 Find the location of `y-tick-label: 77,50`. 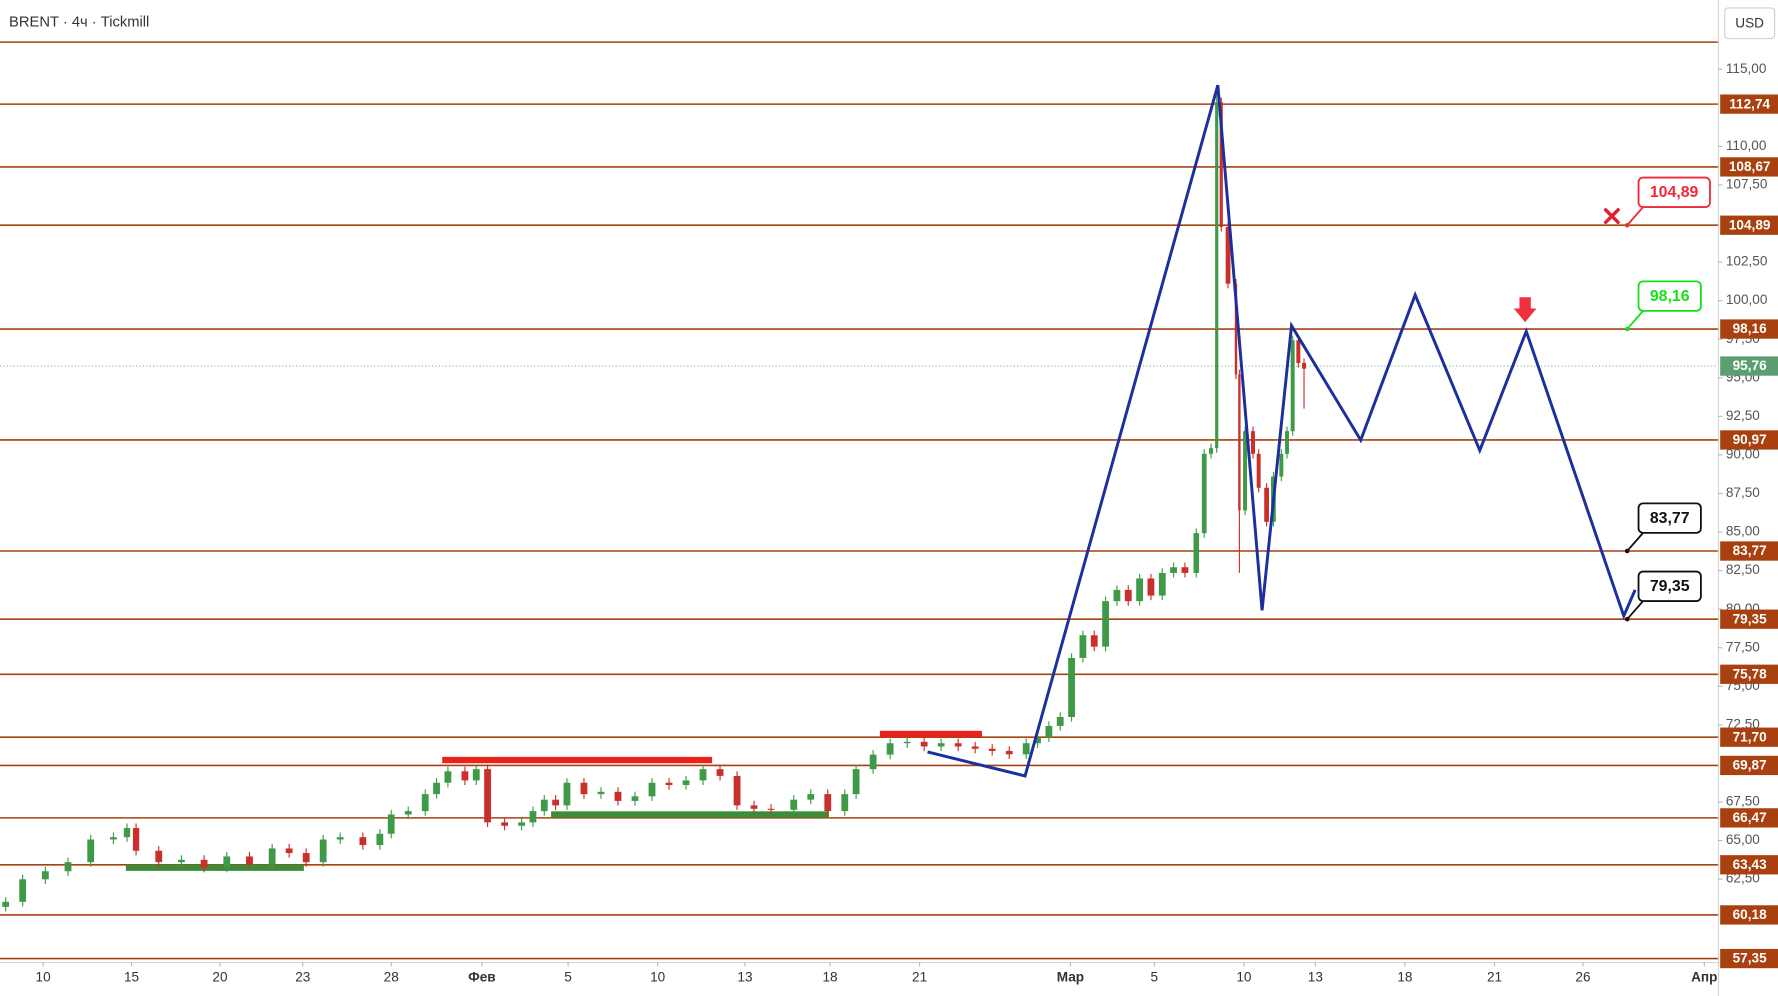

y-tick-label: 77,50 is located at coordinates (1743, 646).